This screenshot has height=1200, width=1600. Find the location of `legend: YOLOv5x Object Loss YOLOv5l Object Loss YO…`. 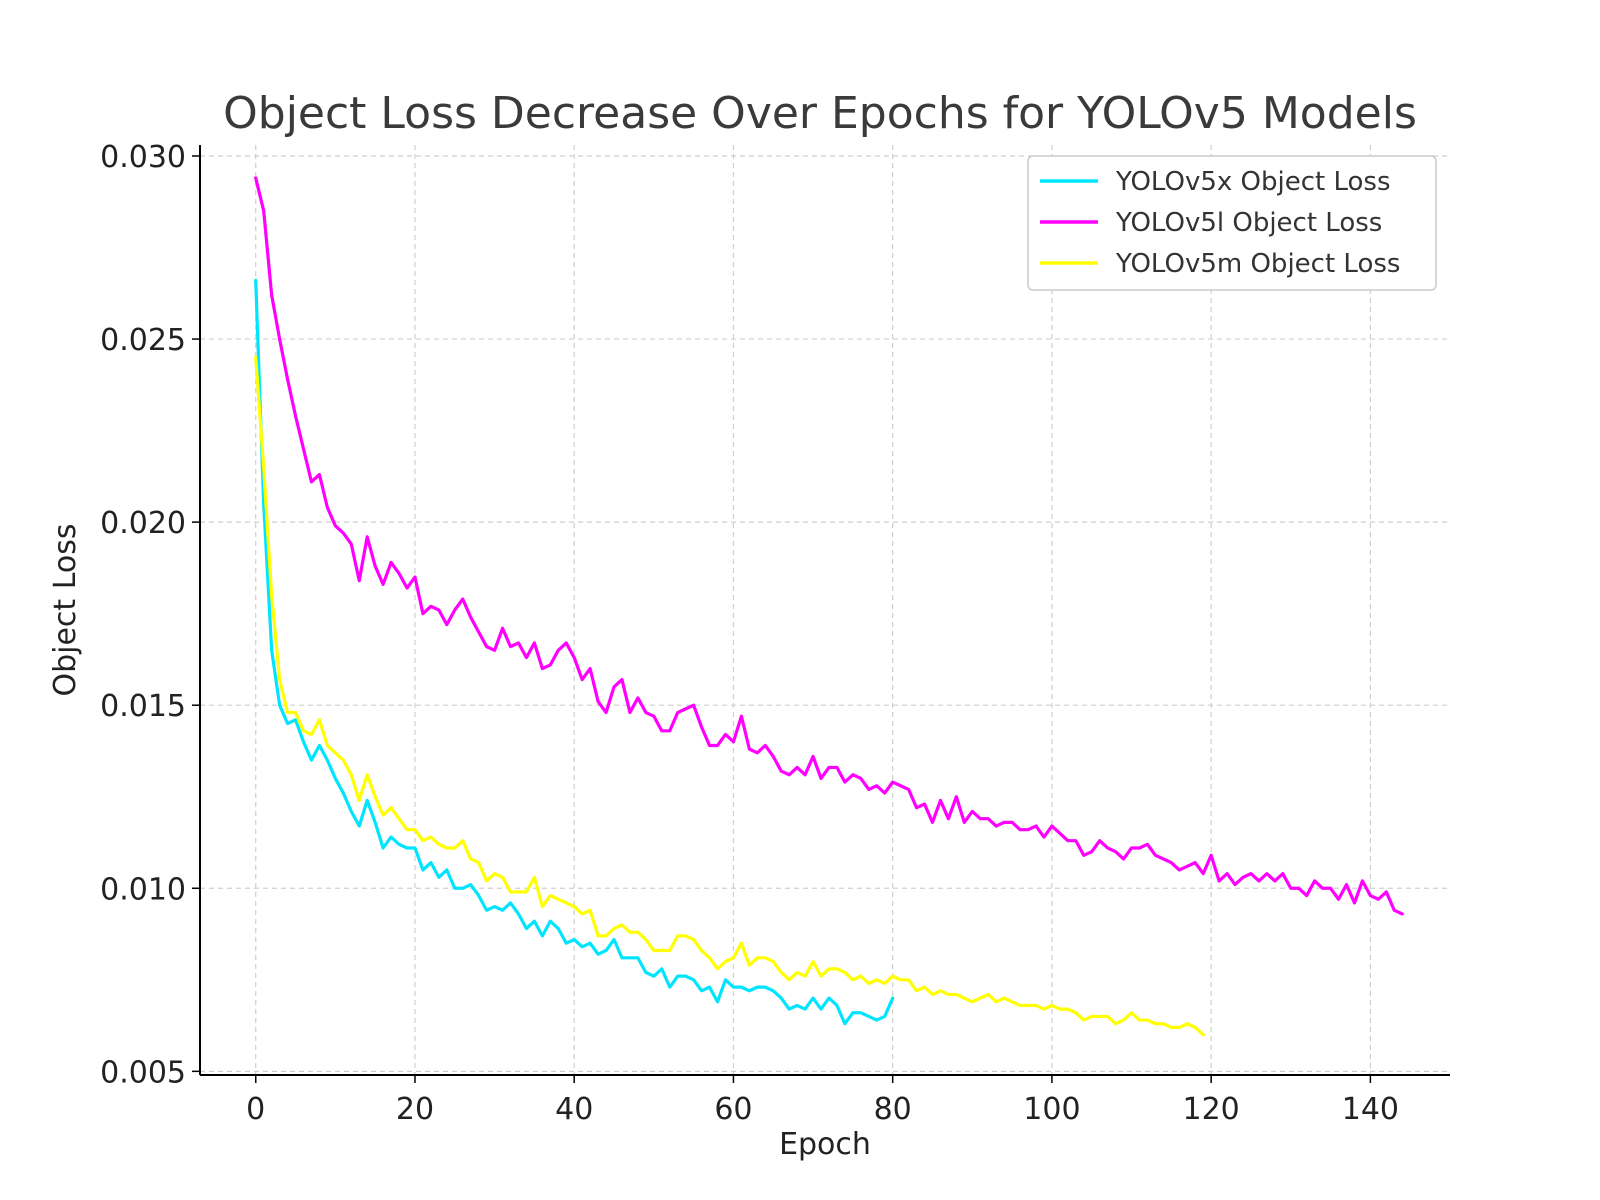

legend: YOLOv5x Object Loss YOLOv5l Object Loss YO… is located at coordinates (1232, 223).